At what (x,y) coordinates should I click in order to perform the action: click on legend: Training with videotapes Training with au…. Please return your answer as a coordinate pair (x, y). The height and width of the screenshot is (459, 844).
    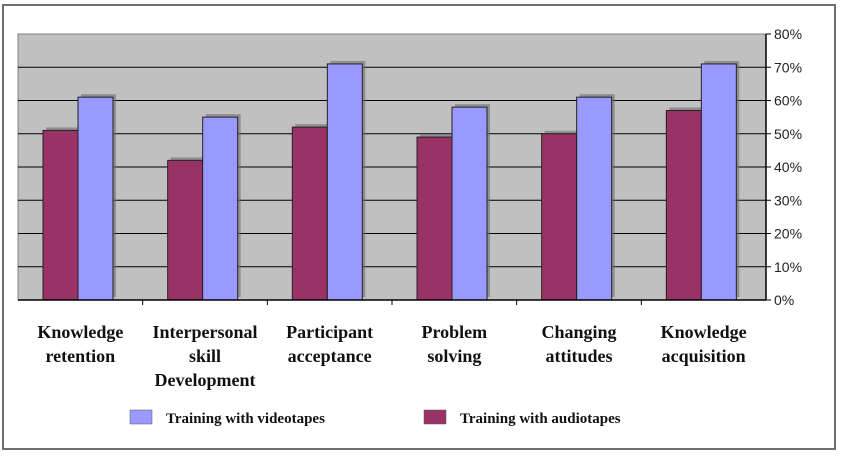
    Looking at the image, I should click on (375, 418).